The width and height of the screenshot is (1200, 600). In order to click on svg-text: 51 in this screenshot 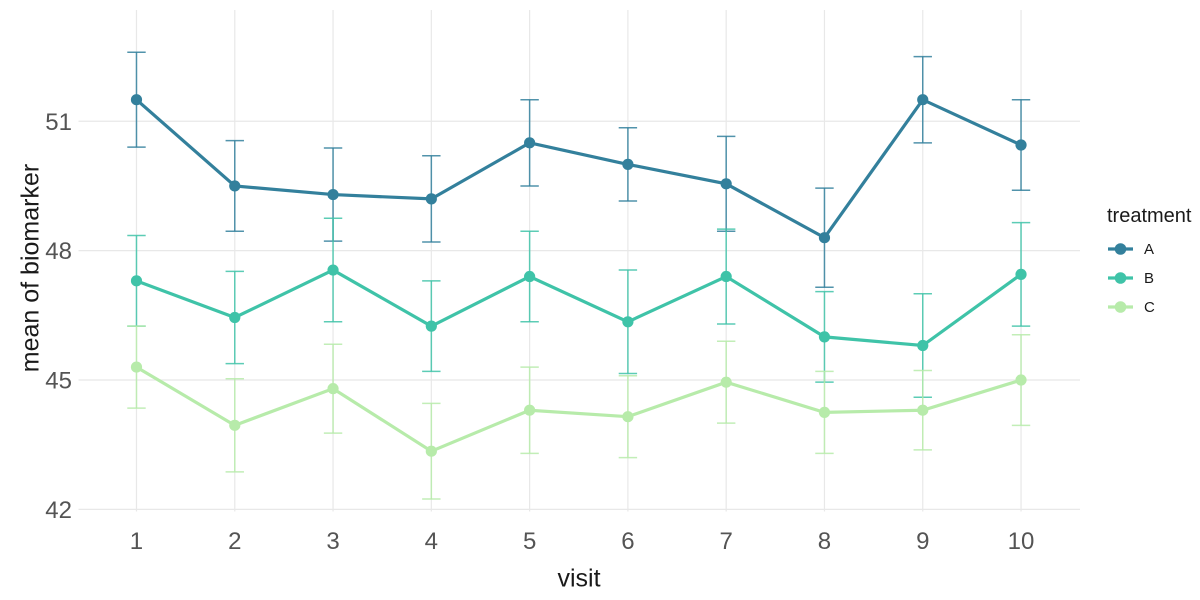, I will do `click(58, 122)`.